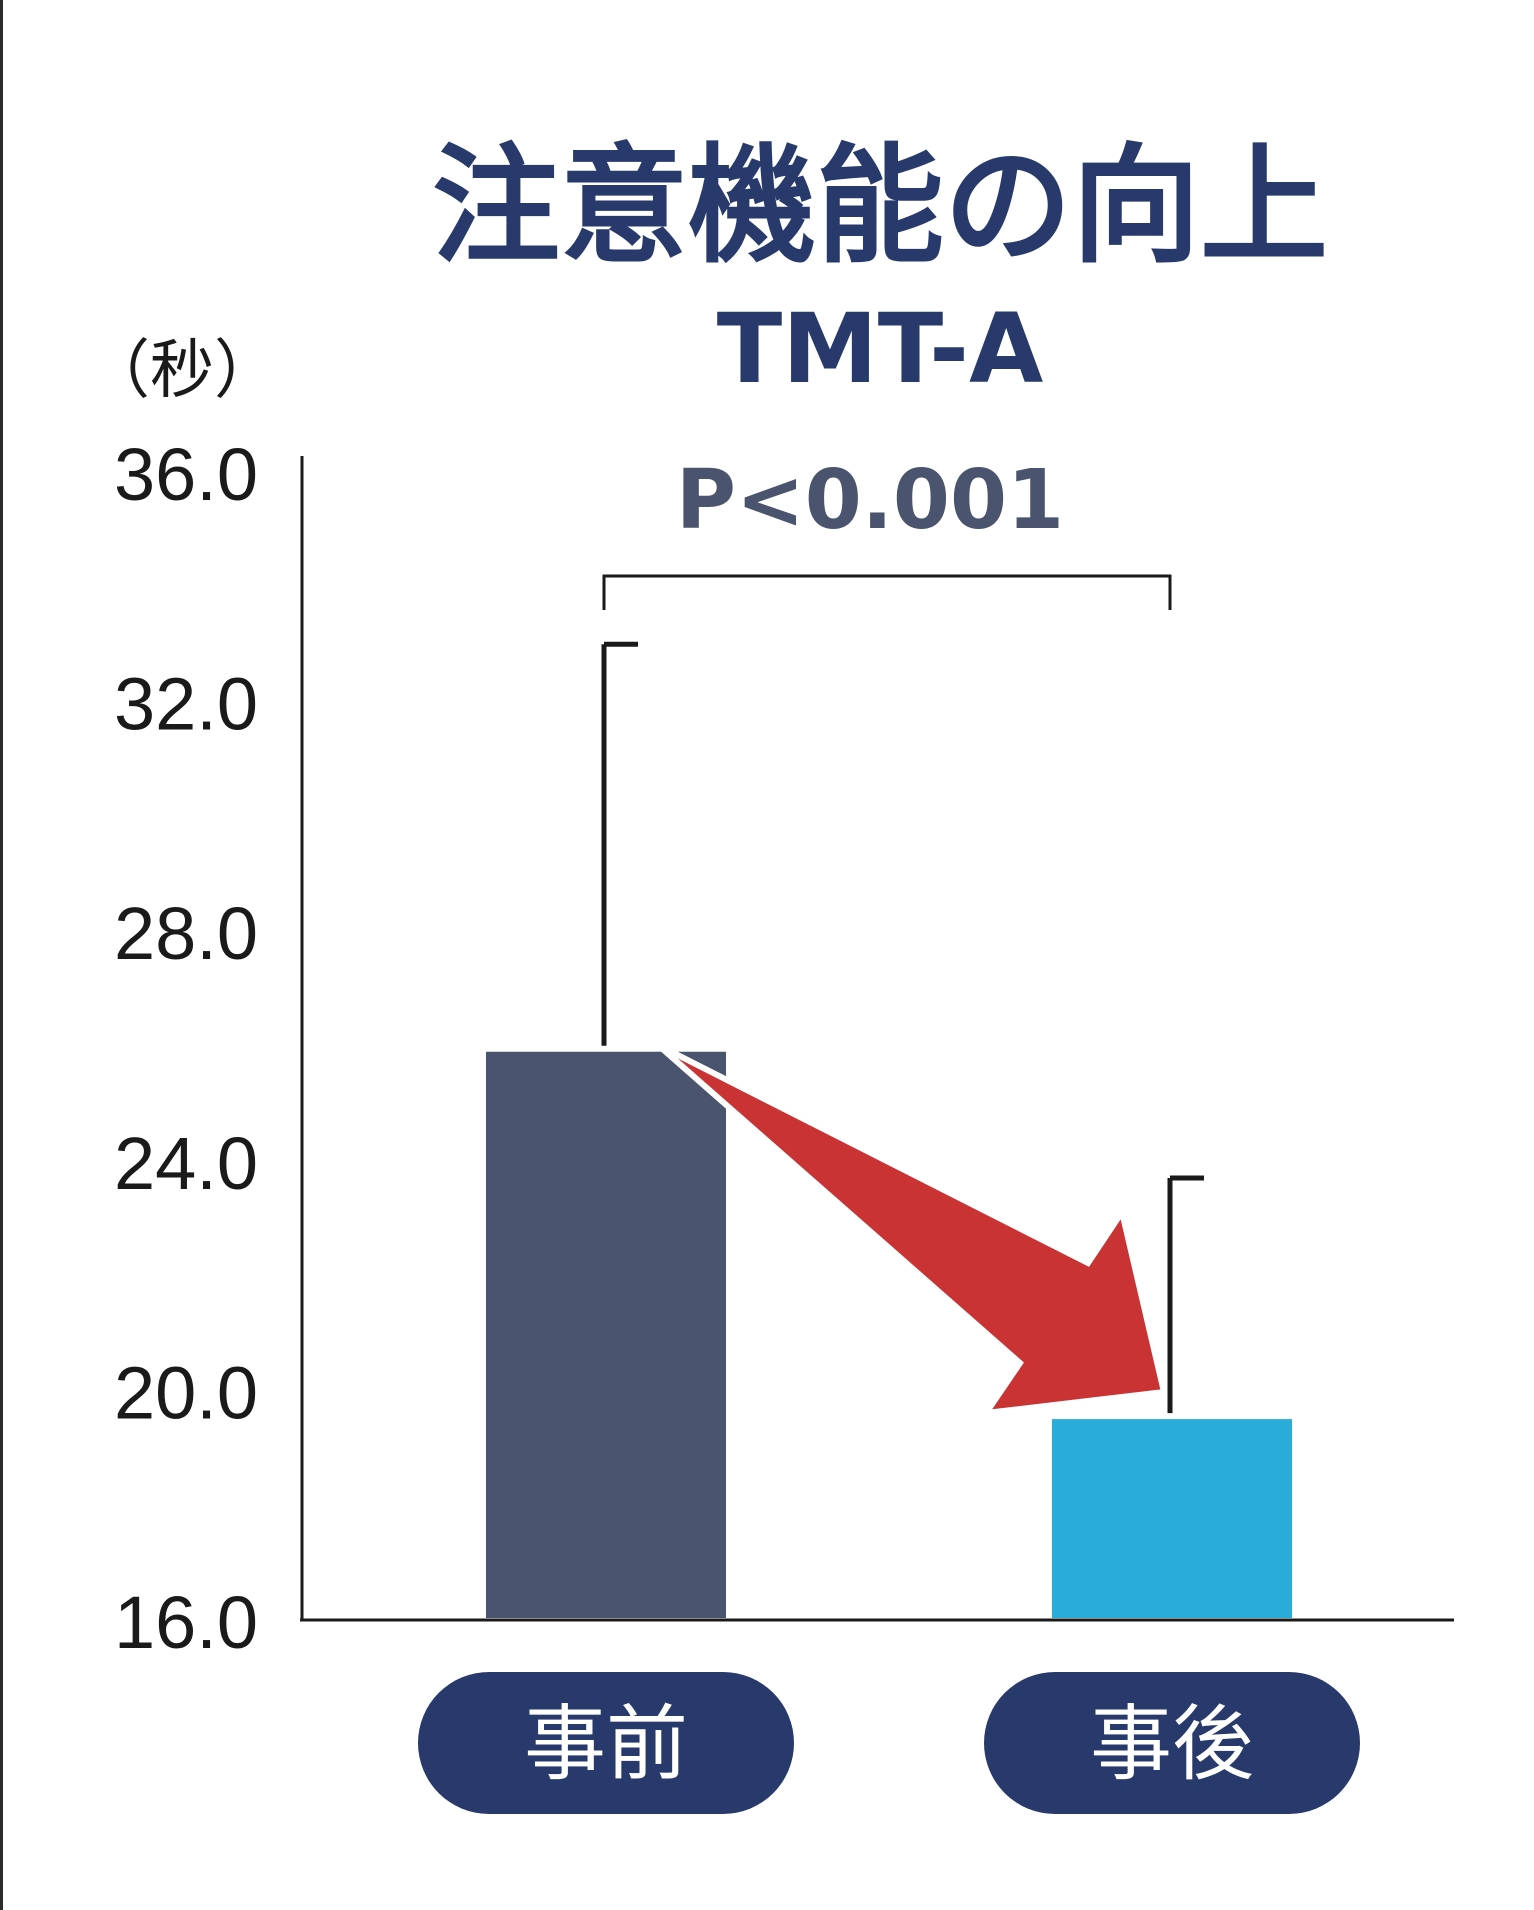 The image size is (1534, 1910). Describe the element at coordinates (182, 371) in the screenshot. I see `y-axis-unit-label: （秒）` at that location.